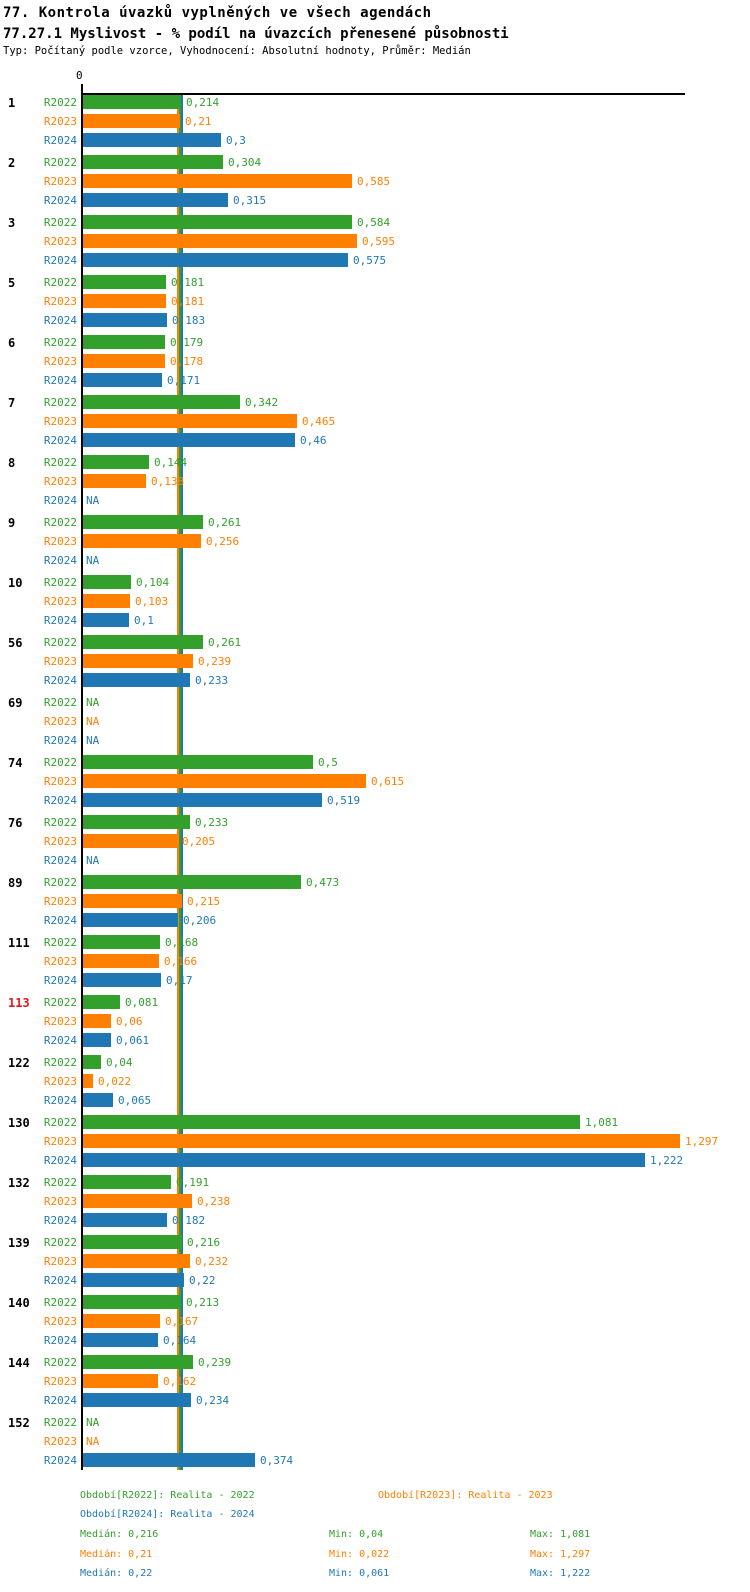 Image resolution: width=750 pixels, height=1592 pixels. What do you see at coordinates (15, 763) in the screenshot?
I see `category-label-74: 74` at bounding box center [15, 763].